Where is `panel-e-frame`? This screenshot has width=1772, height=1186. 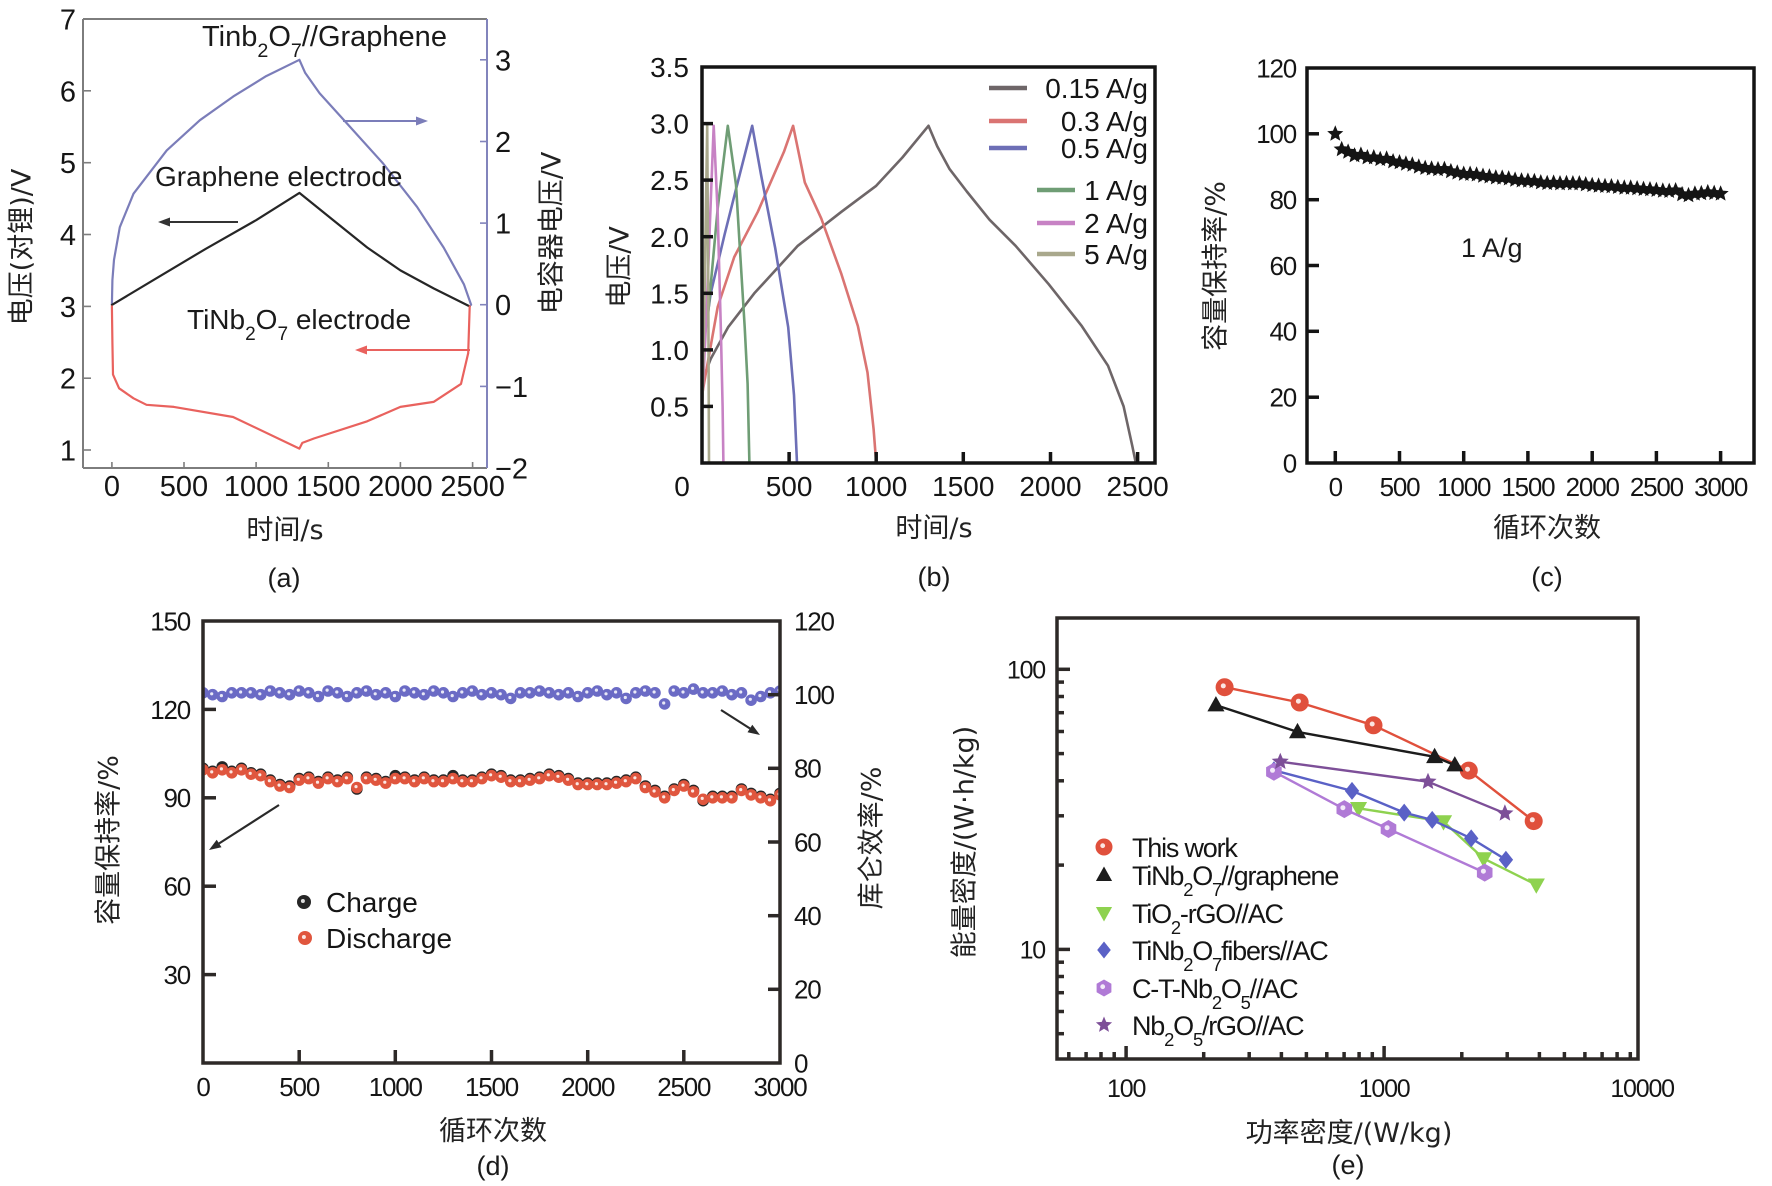 panel-e-frame is located at coordinates (1347, 838).